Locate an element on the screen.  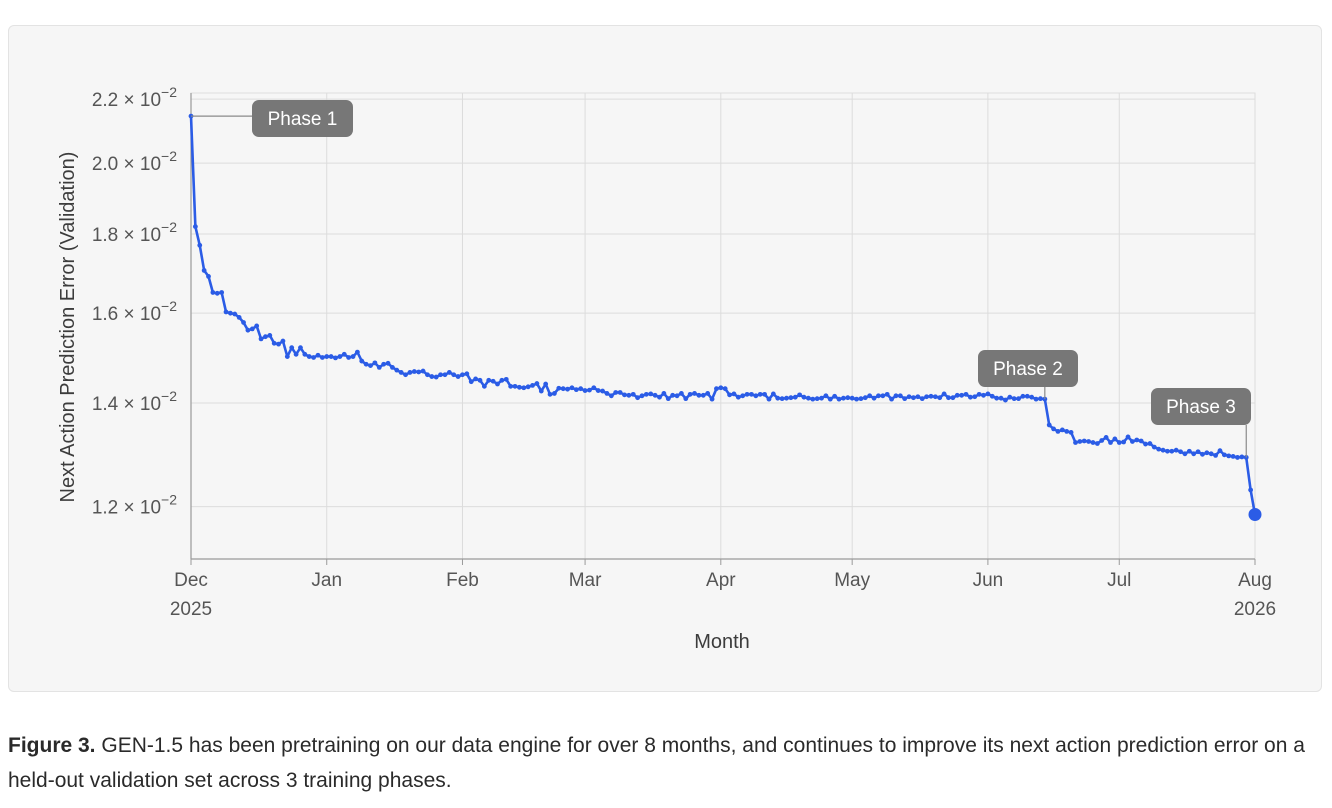
annotation-label: Phase 1 is located at coordinates (303, 119).